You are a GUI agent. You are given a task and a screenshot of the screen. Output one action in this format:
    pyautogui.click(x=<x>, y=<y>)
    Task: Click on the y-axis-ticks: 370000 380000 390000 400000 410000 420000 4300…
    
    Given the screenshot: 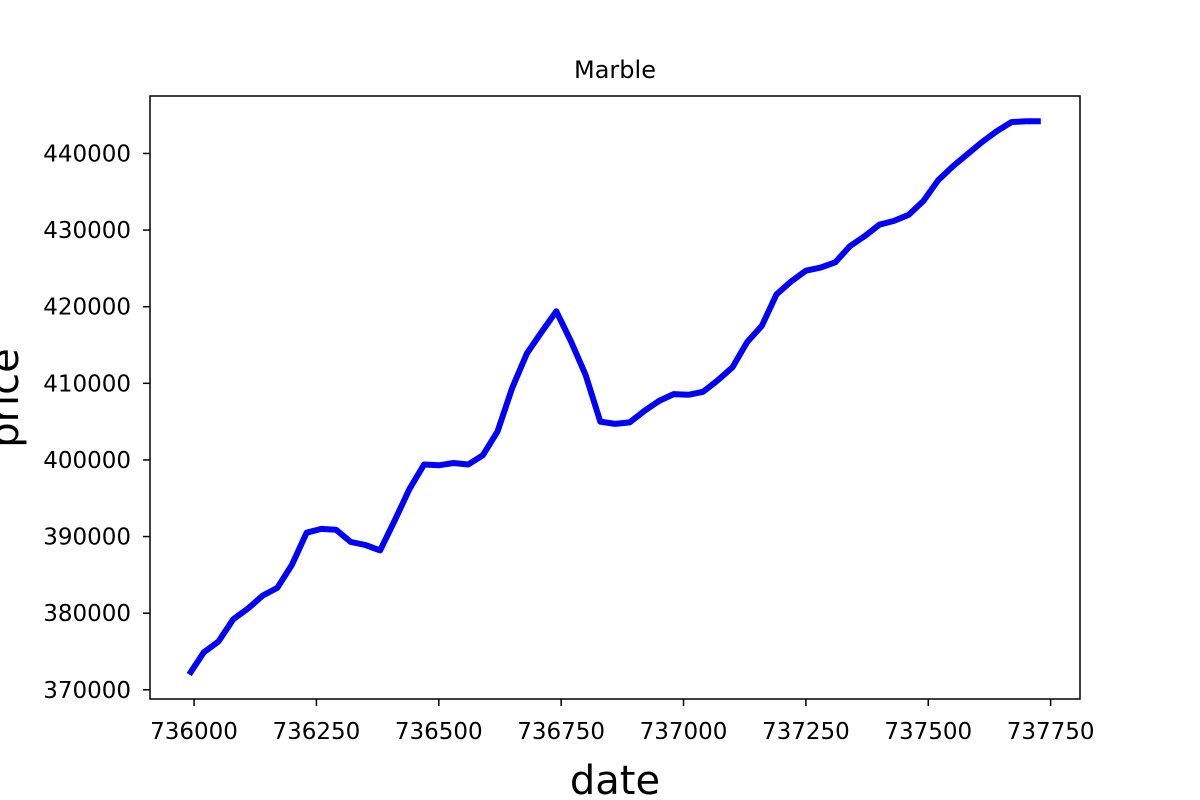 What is the action you would take?
    pyautogui.click(x=96, y=422)
    